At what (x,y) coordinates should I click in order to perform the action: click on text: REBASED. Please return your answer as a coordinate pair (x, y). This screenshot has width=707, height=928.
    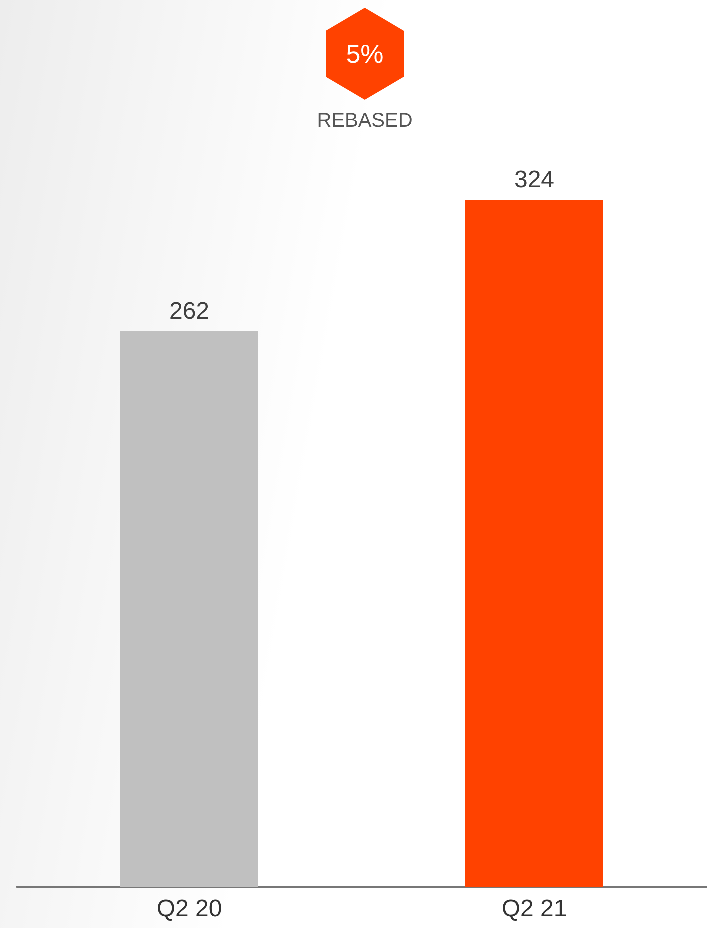
    Looking at the image, I should click on (365, 121).